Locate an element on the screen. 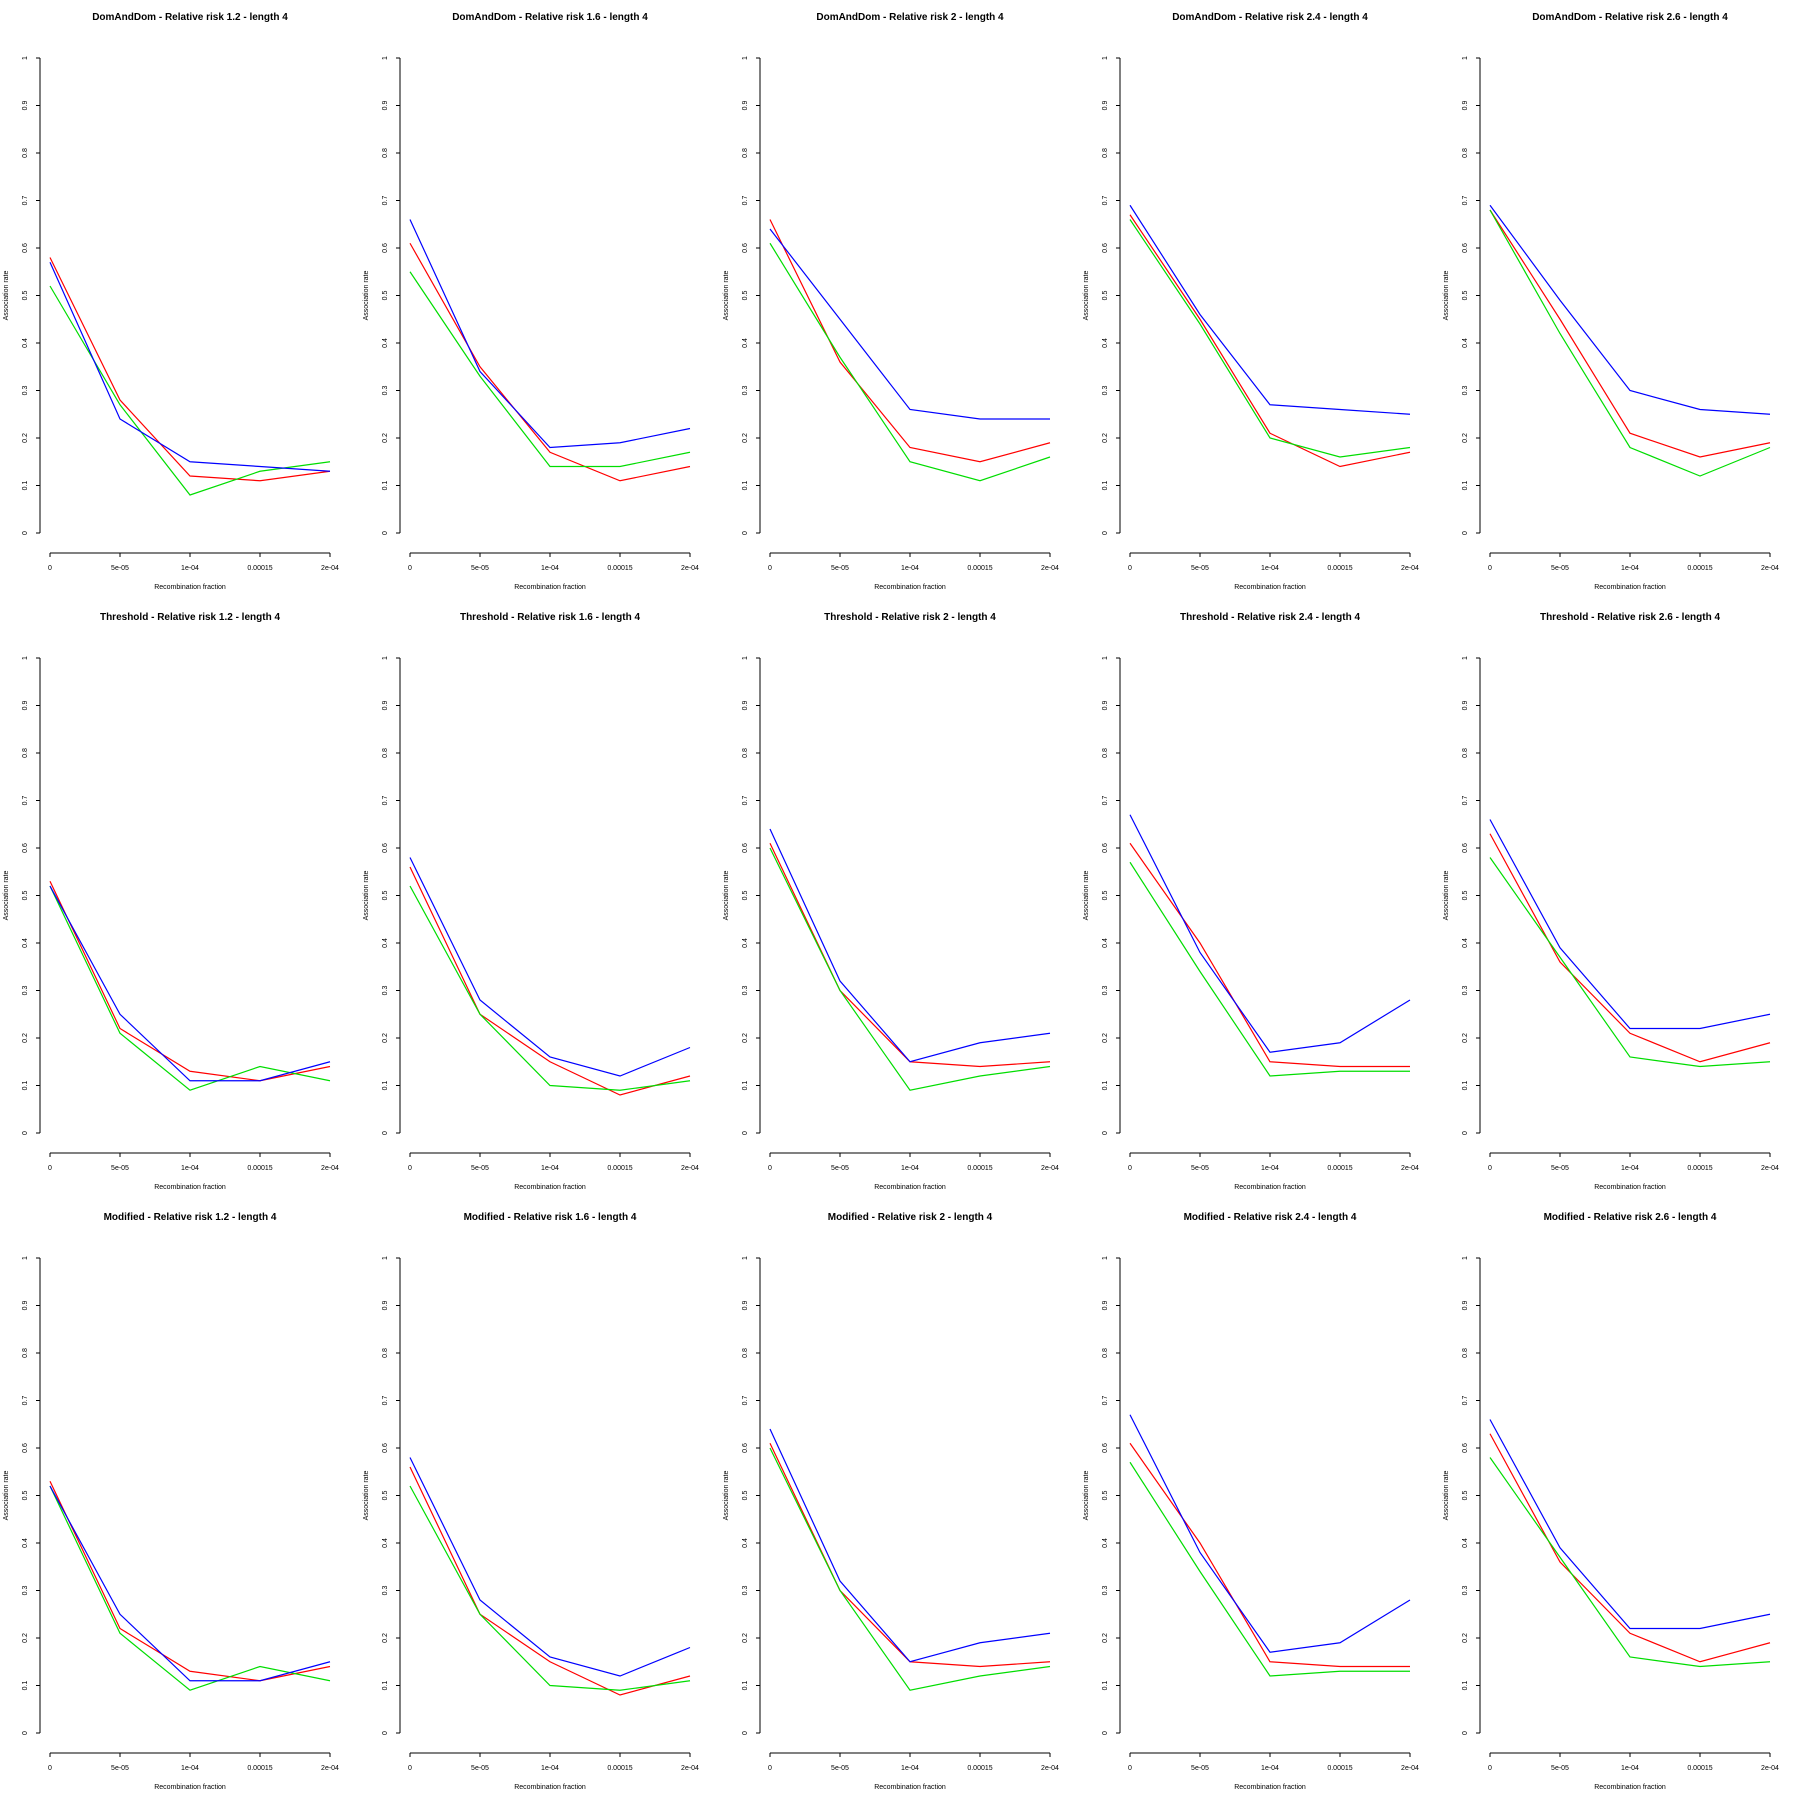 Image resolution: width=1800 pixels, height=1800 pixels. chart-title: Modified - Relative risk 2.6 - length 4 is located at coordinates (1630, 1217).